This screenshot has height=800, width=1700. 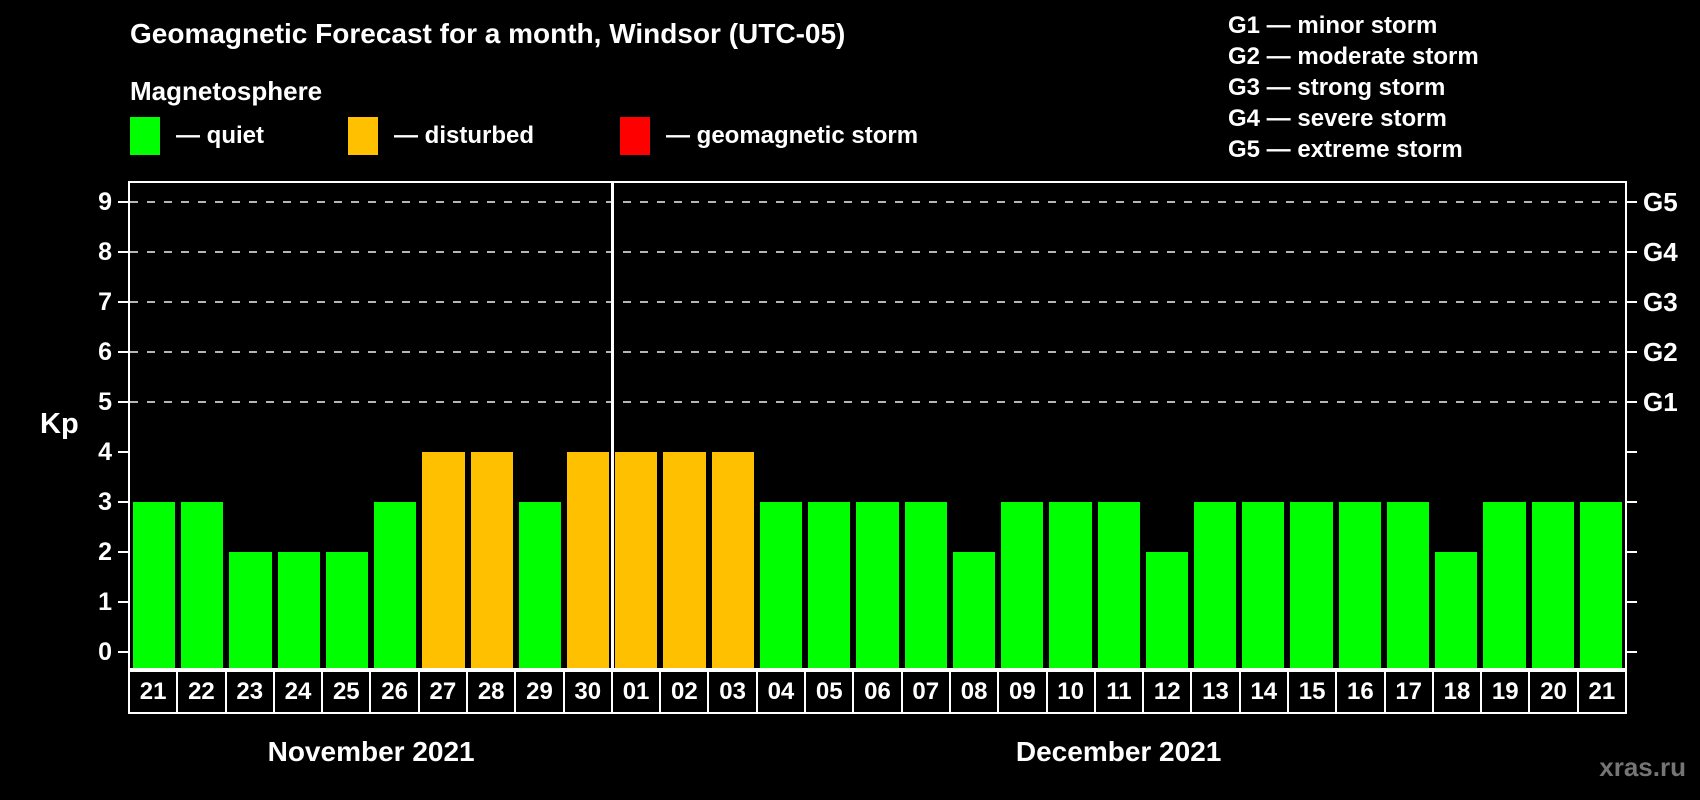 I want to click on gridline-kp8, so click(x=877, y=252).